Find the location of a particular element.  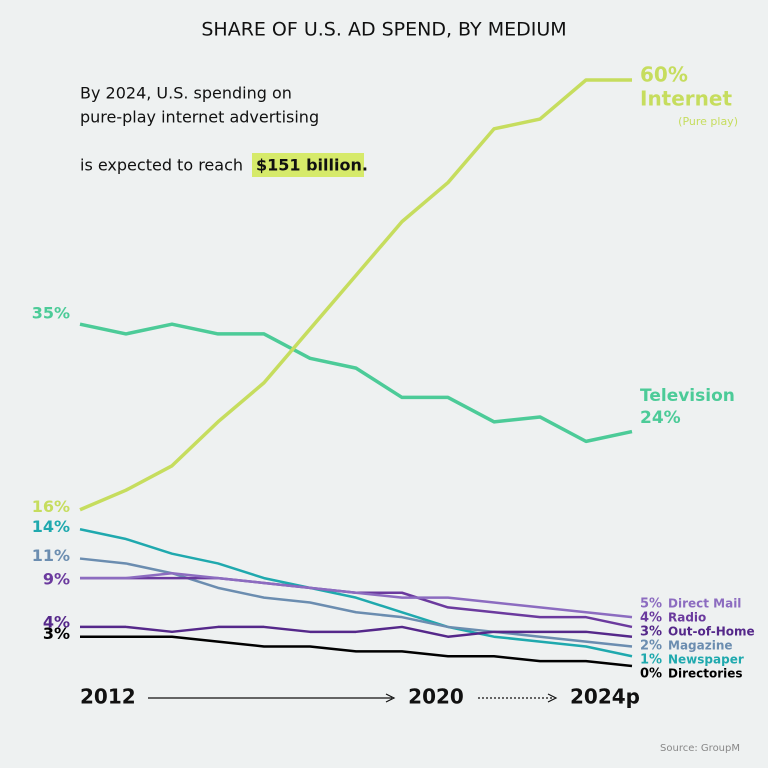

start-label: 11% is located at coordinates (51, 555).